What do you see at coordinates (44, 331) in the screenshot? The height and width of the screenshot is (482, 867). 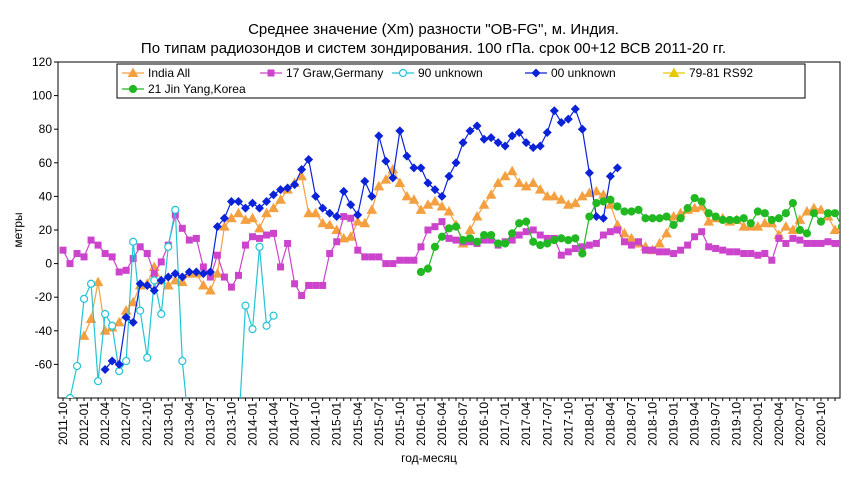 I see `y-tick-label: -40` at bounding box center [44, 331].